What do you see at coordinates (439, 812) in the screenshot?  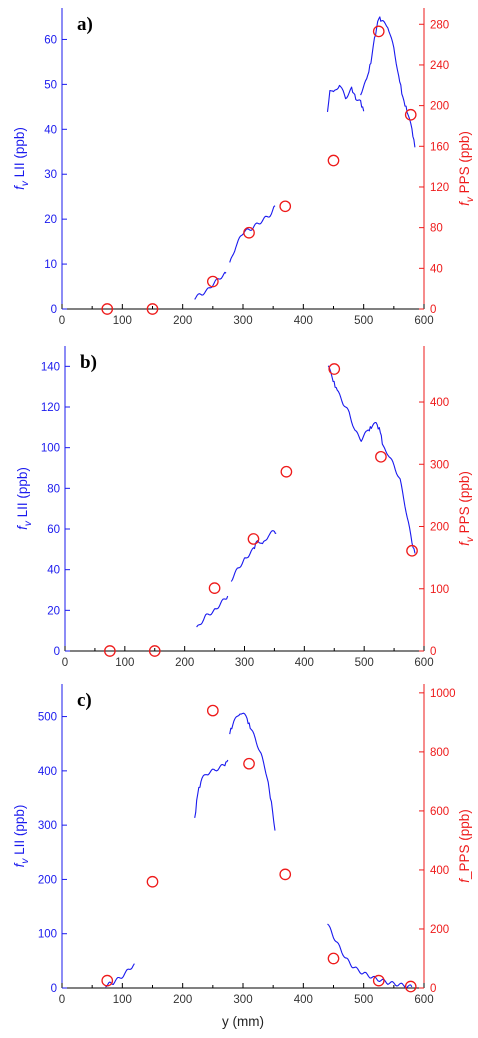 I see `right-y-tick-label: 600` at bounding box center [439, 812].